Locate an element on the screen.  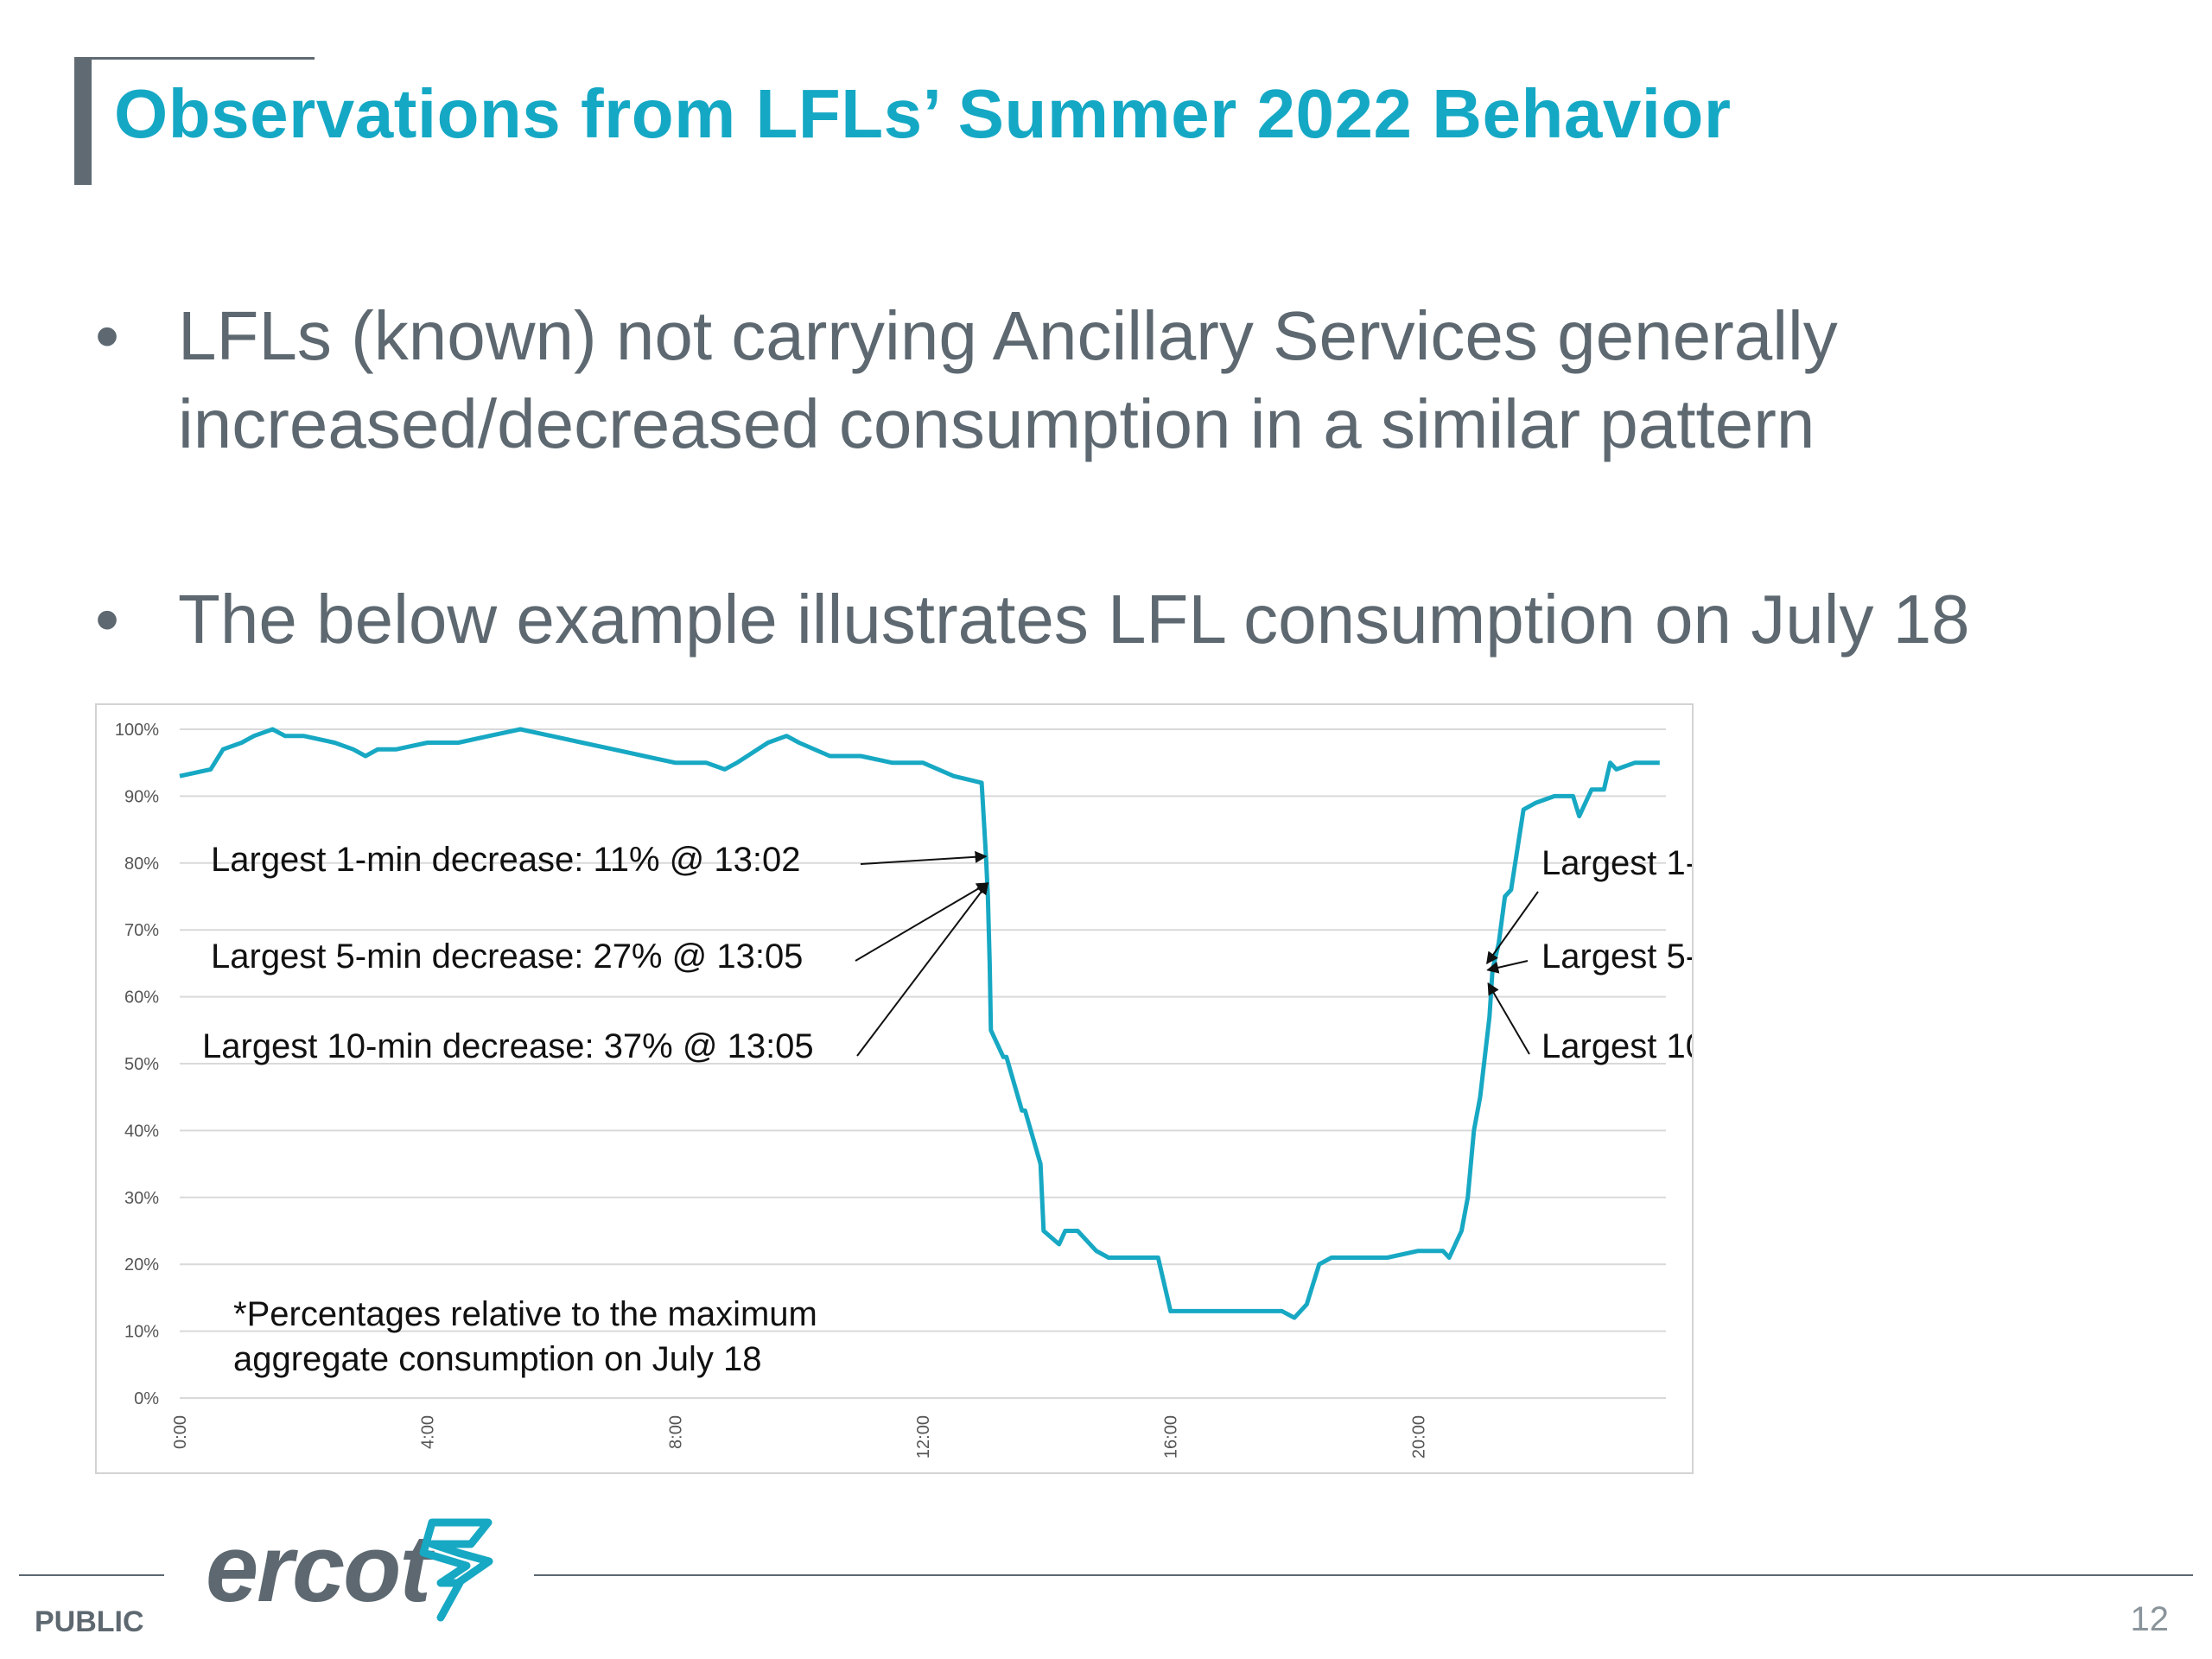
chart-footnote: aggregate consumption on July 18 is located at coordinates (497, 1359).